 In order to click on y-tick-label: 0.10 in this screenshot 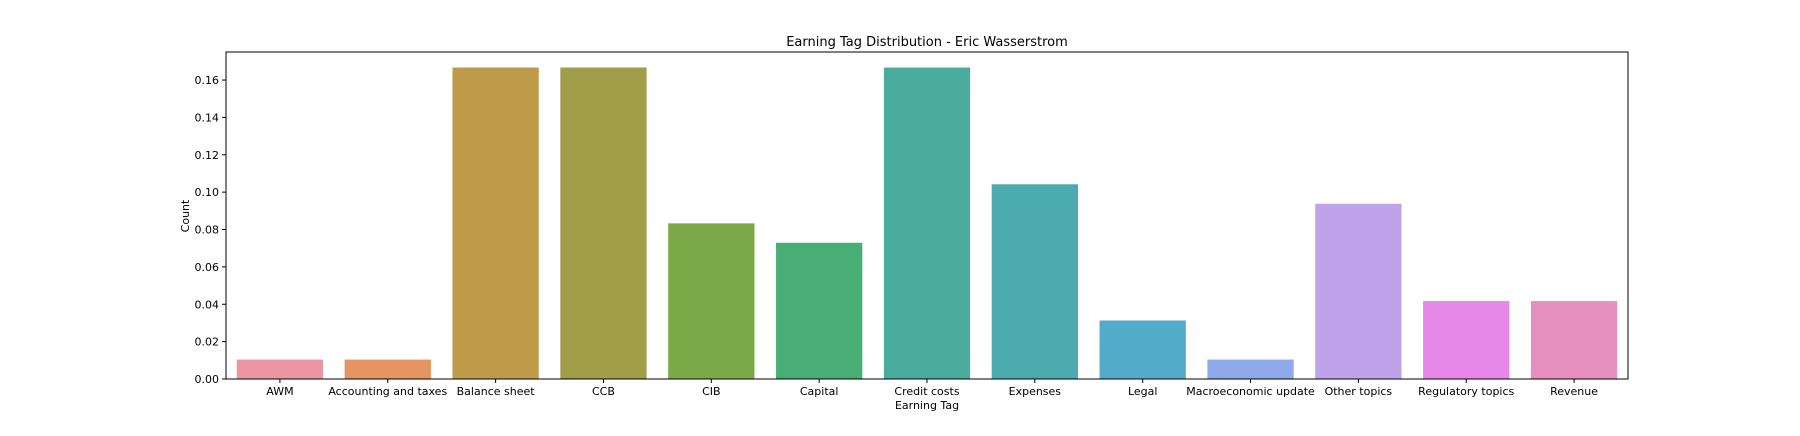, I will do `click(207, 192)`.